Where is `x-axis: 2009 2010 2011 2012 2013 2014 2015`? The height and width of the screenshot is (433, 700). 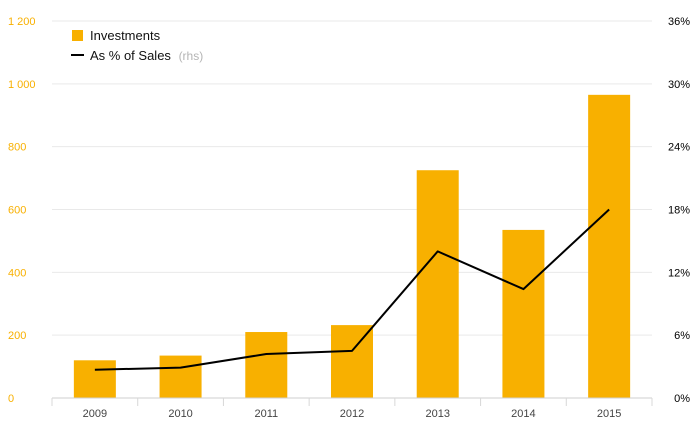 x-axis: 2009 2010 2011 2012 2013 2014 2015 is located at coordinates (352, 408).